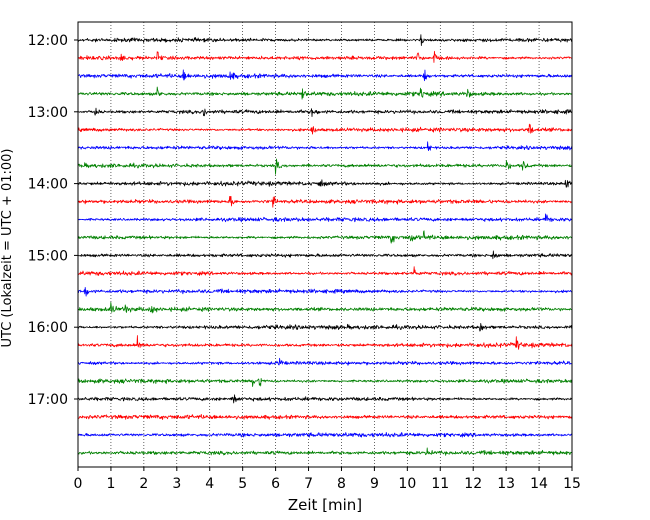 The width and height of the screenshot is (650, 520). I want to click on x-tick-label: 10, so click(407, 484).